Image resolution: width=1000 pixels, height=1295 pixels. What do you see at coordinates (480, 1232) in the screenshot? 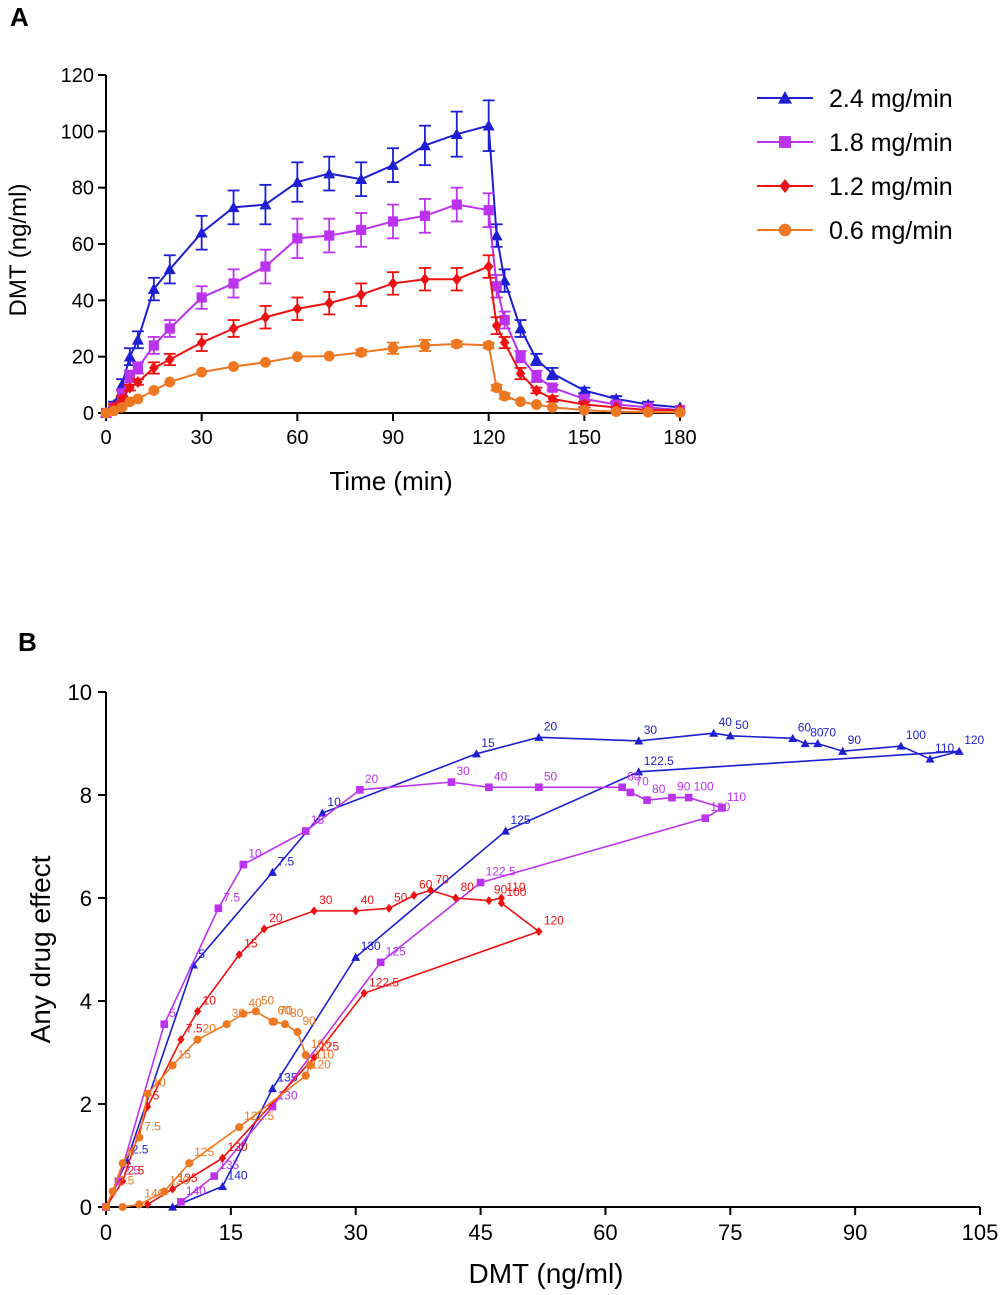
I see `x-tick-label: 45` at bounding box center [480, 1232].